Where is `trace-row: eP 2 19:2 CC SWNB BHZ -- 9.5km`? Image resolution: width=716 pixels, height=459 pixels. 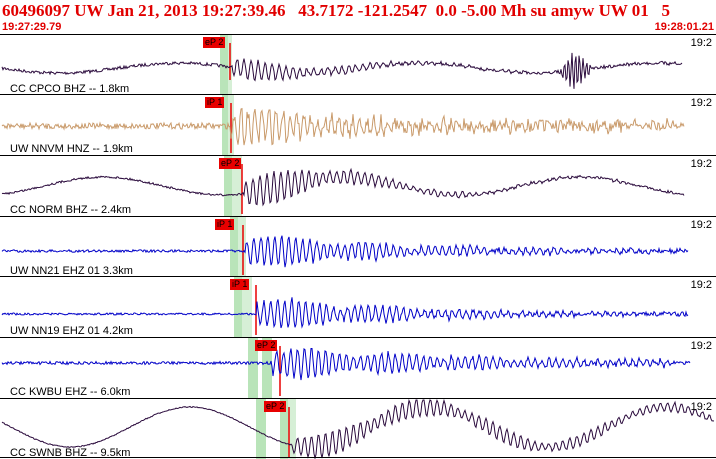 trace-row: eP 2 19:2 CC SWNB BHZ -- 9.5km is located at coordinates (358, 428).